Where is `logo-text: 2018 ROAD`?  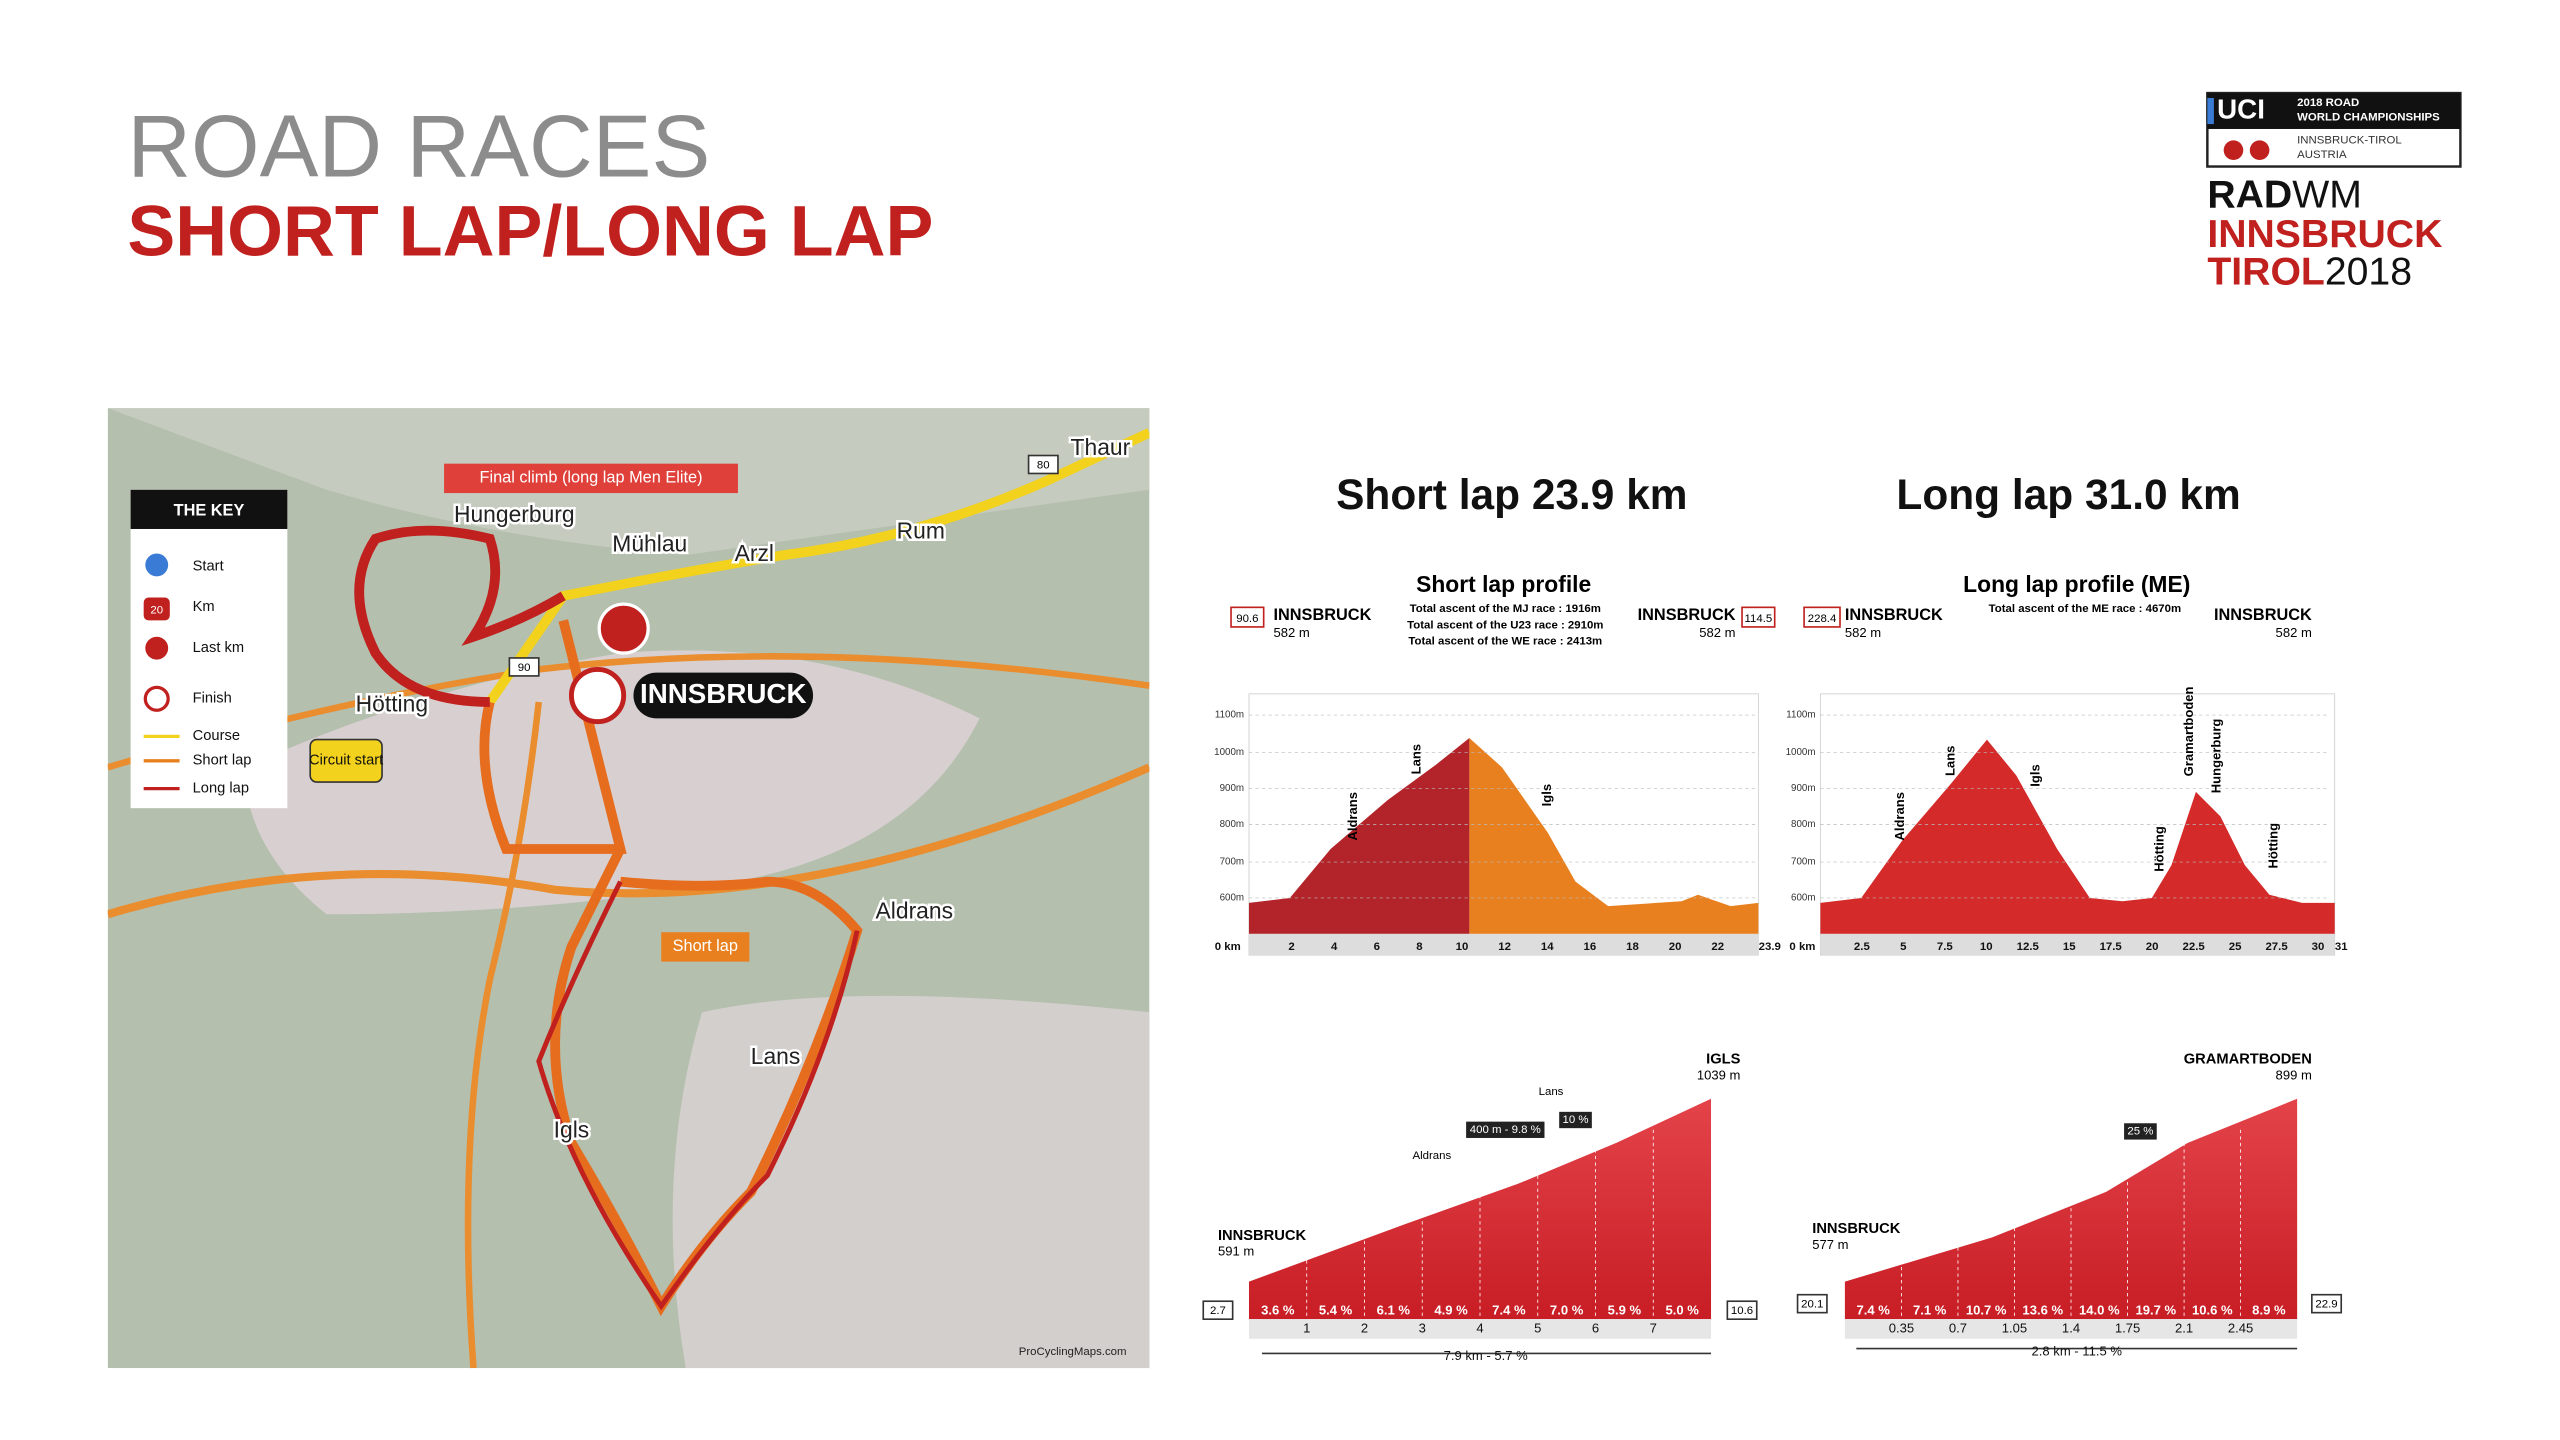 logo-text: 2018 ROAD is located at coordinates (2328, 103).